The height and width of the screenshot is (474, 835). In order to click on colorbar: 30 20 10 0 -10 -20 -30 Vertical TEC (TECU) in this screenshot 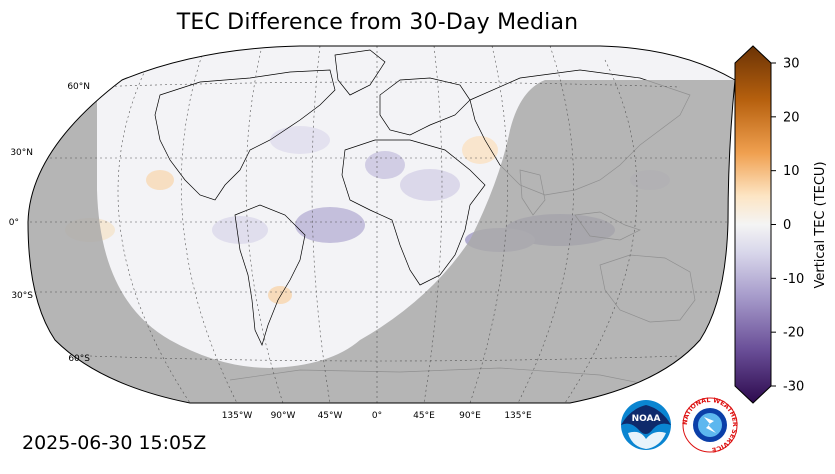, I will do `click(781, 224)`.